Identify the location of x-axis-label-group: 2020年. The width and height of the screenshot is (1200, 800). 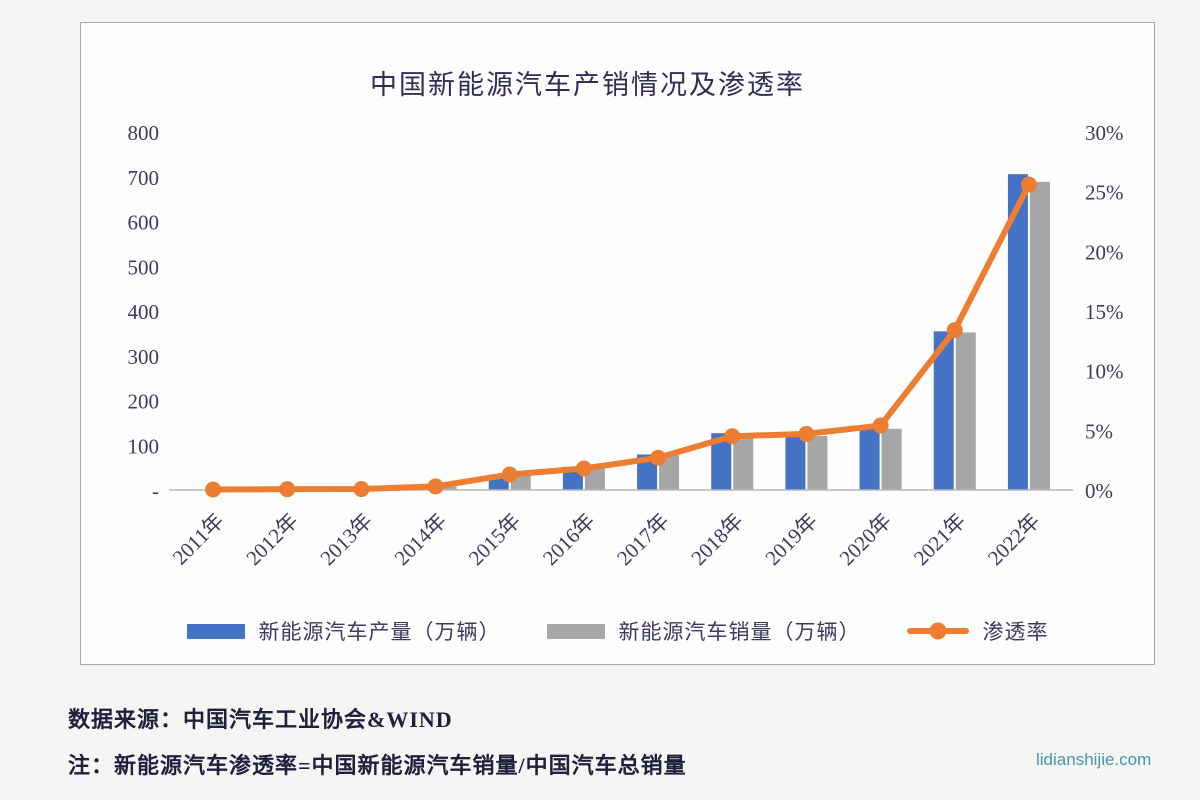
(866, 540).